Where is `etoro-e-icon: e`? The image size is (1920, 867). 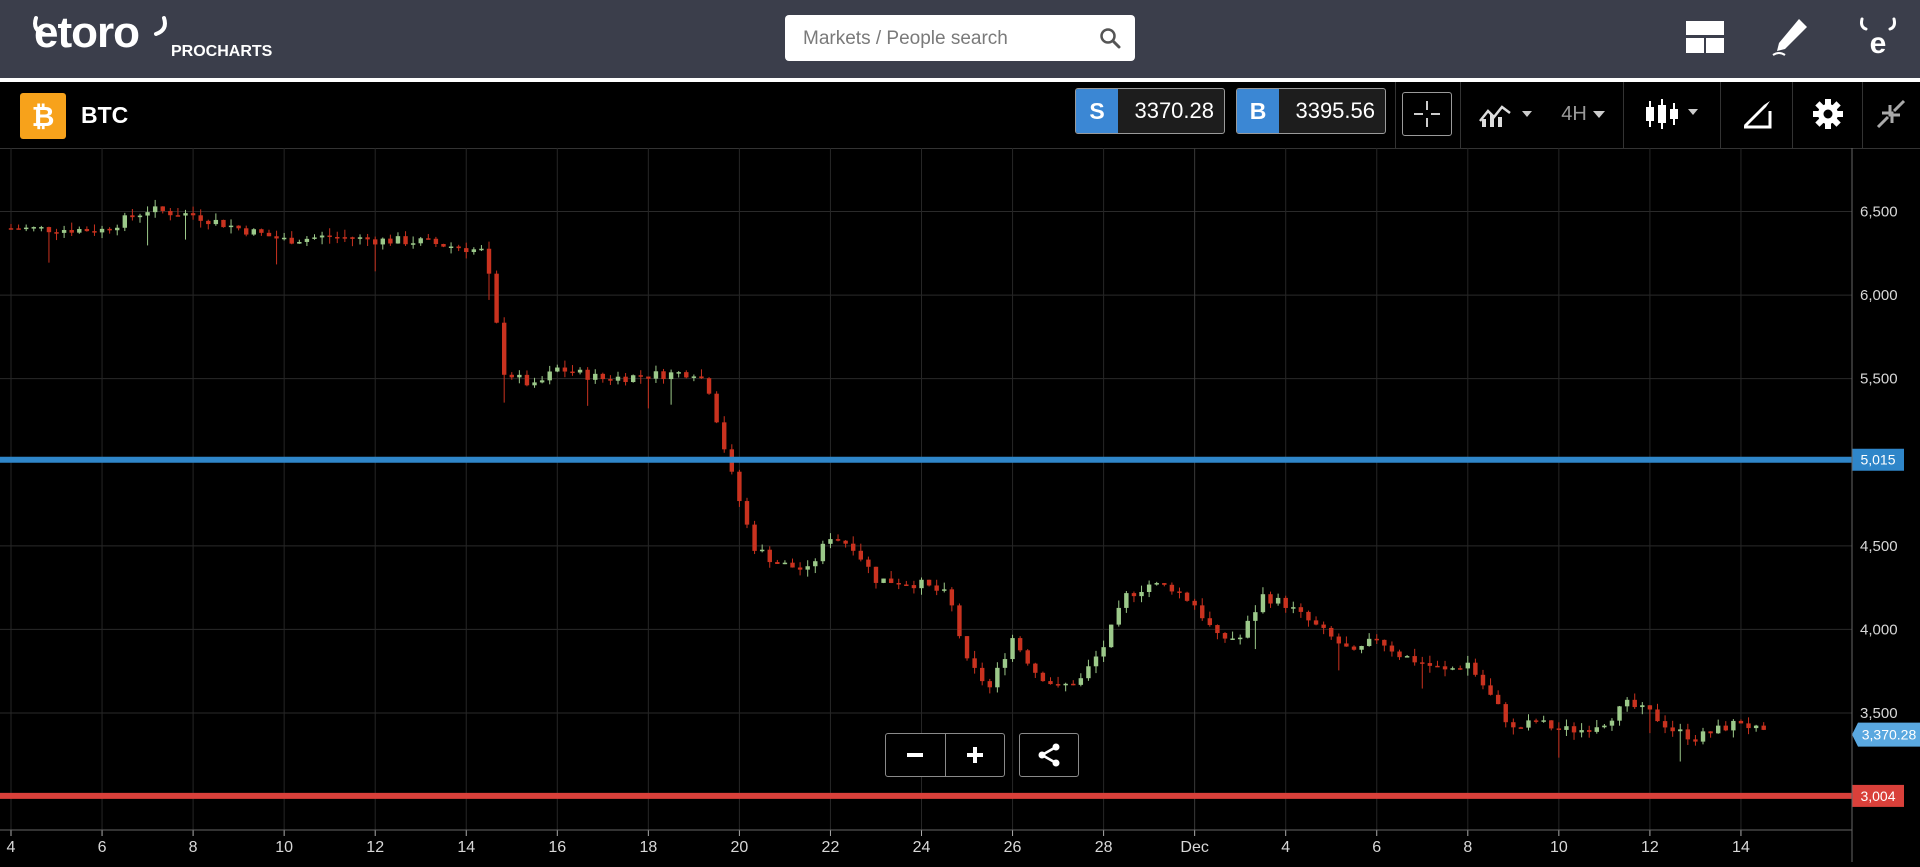
etoro-e-icon: e is located at coordinates (1878, 37).